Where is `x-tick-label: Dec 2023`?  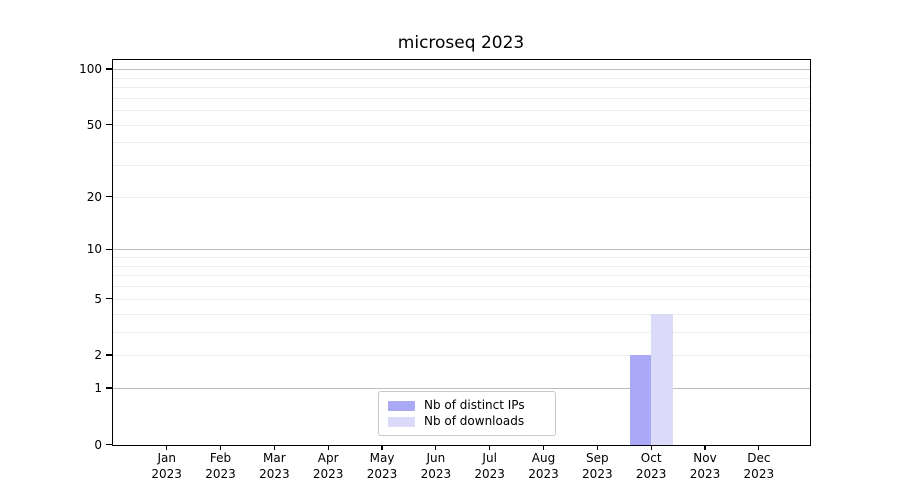 x-tick-label: Dec 2023 is located at coordinates (759, 466).